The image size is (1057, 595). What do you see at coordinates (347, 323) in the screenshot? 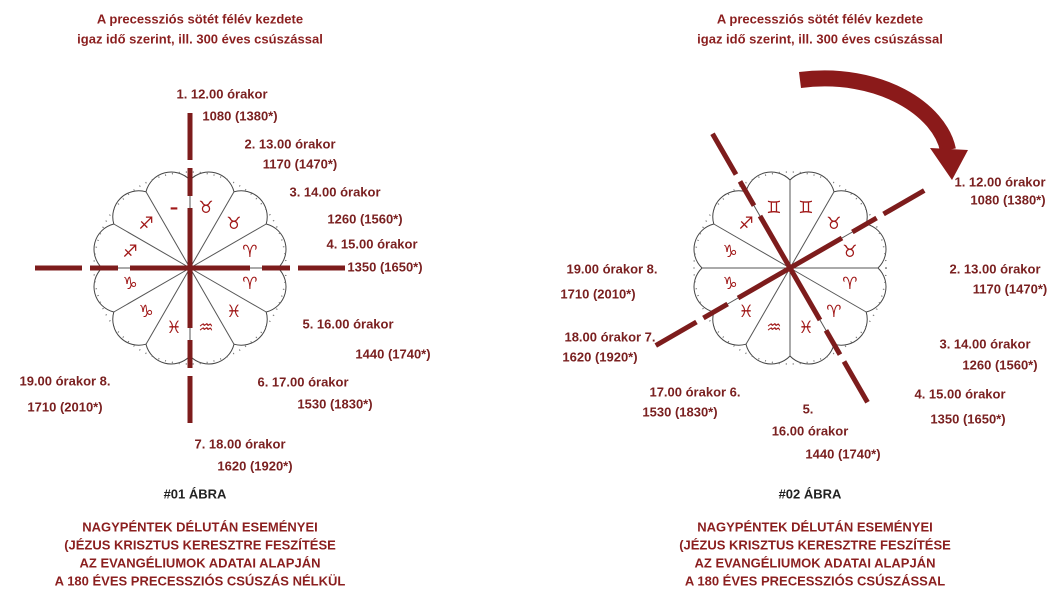
I see `hour-label: 5. 16.00 órakor` at bounding box center [347, 323].